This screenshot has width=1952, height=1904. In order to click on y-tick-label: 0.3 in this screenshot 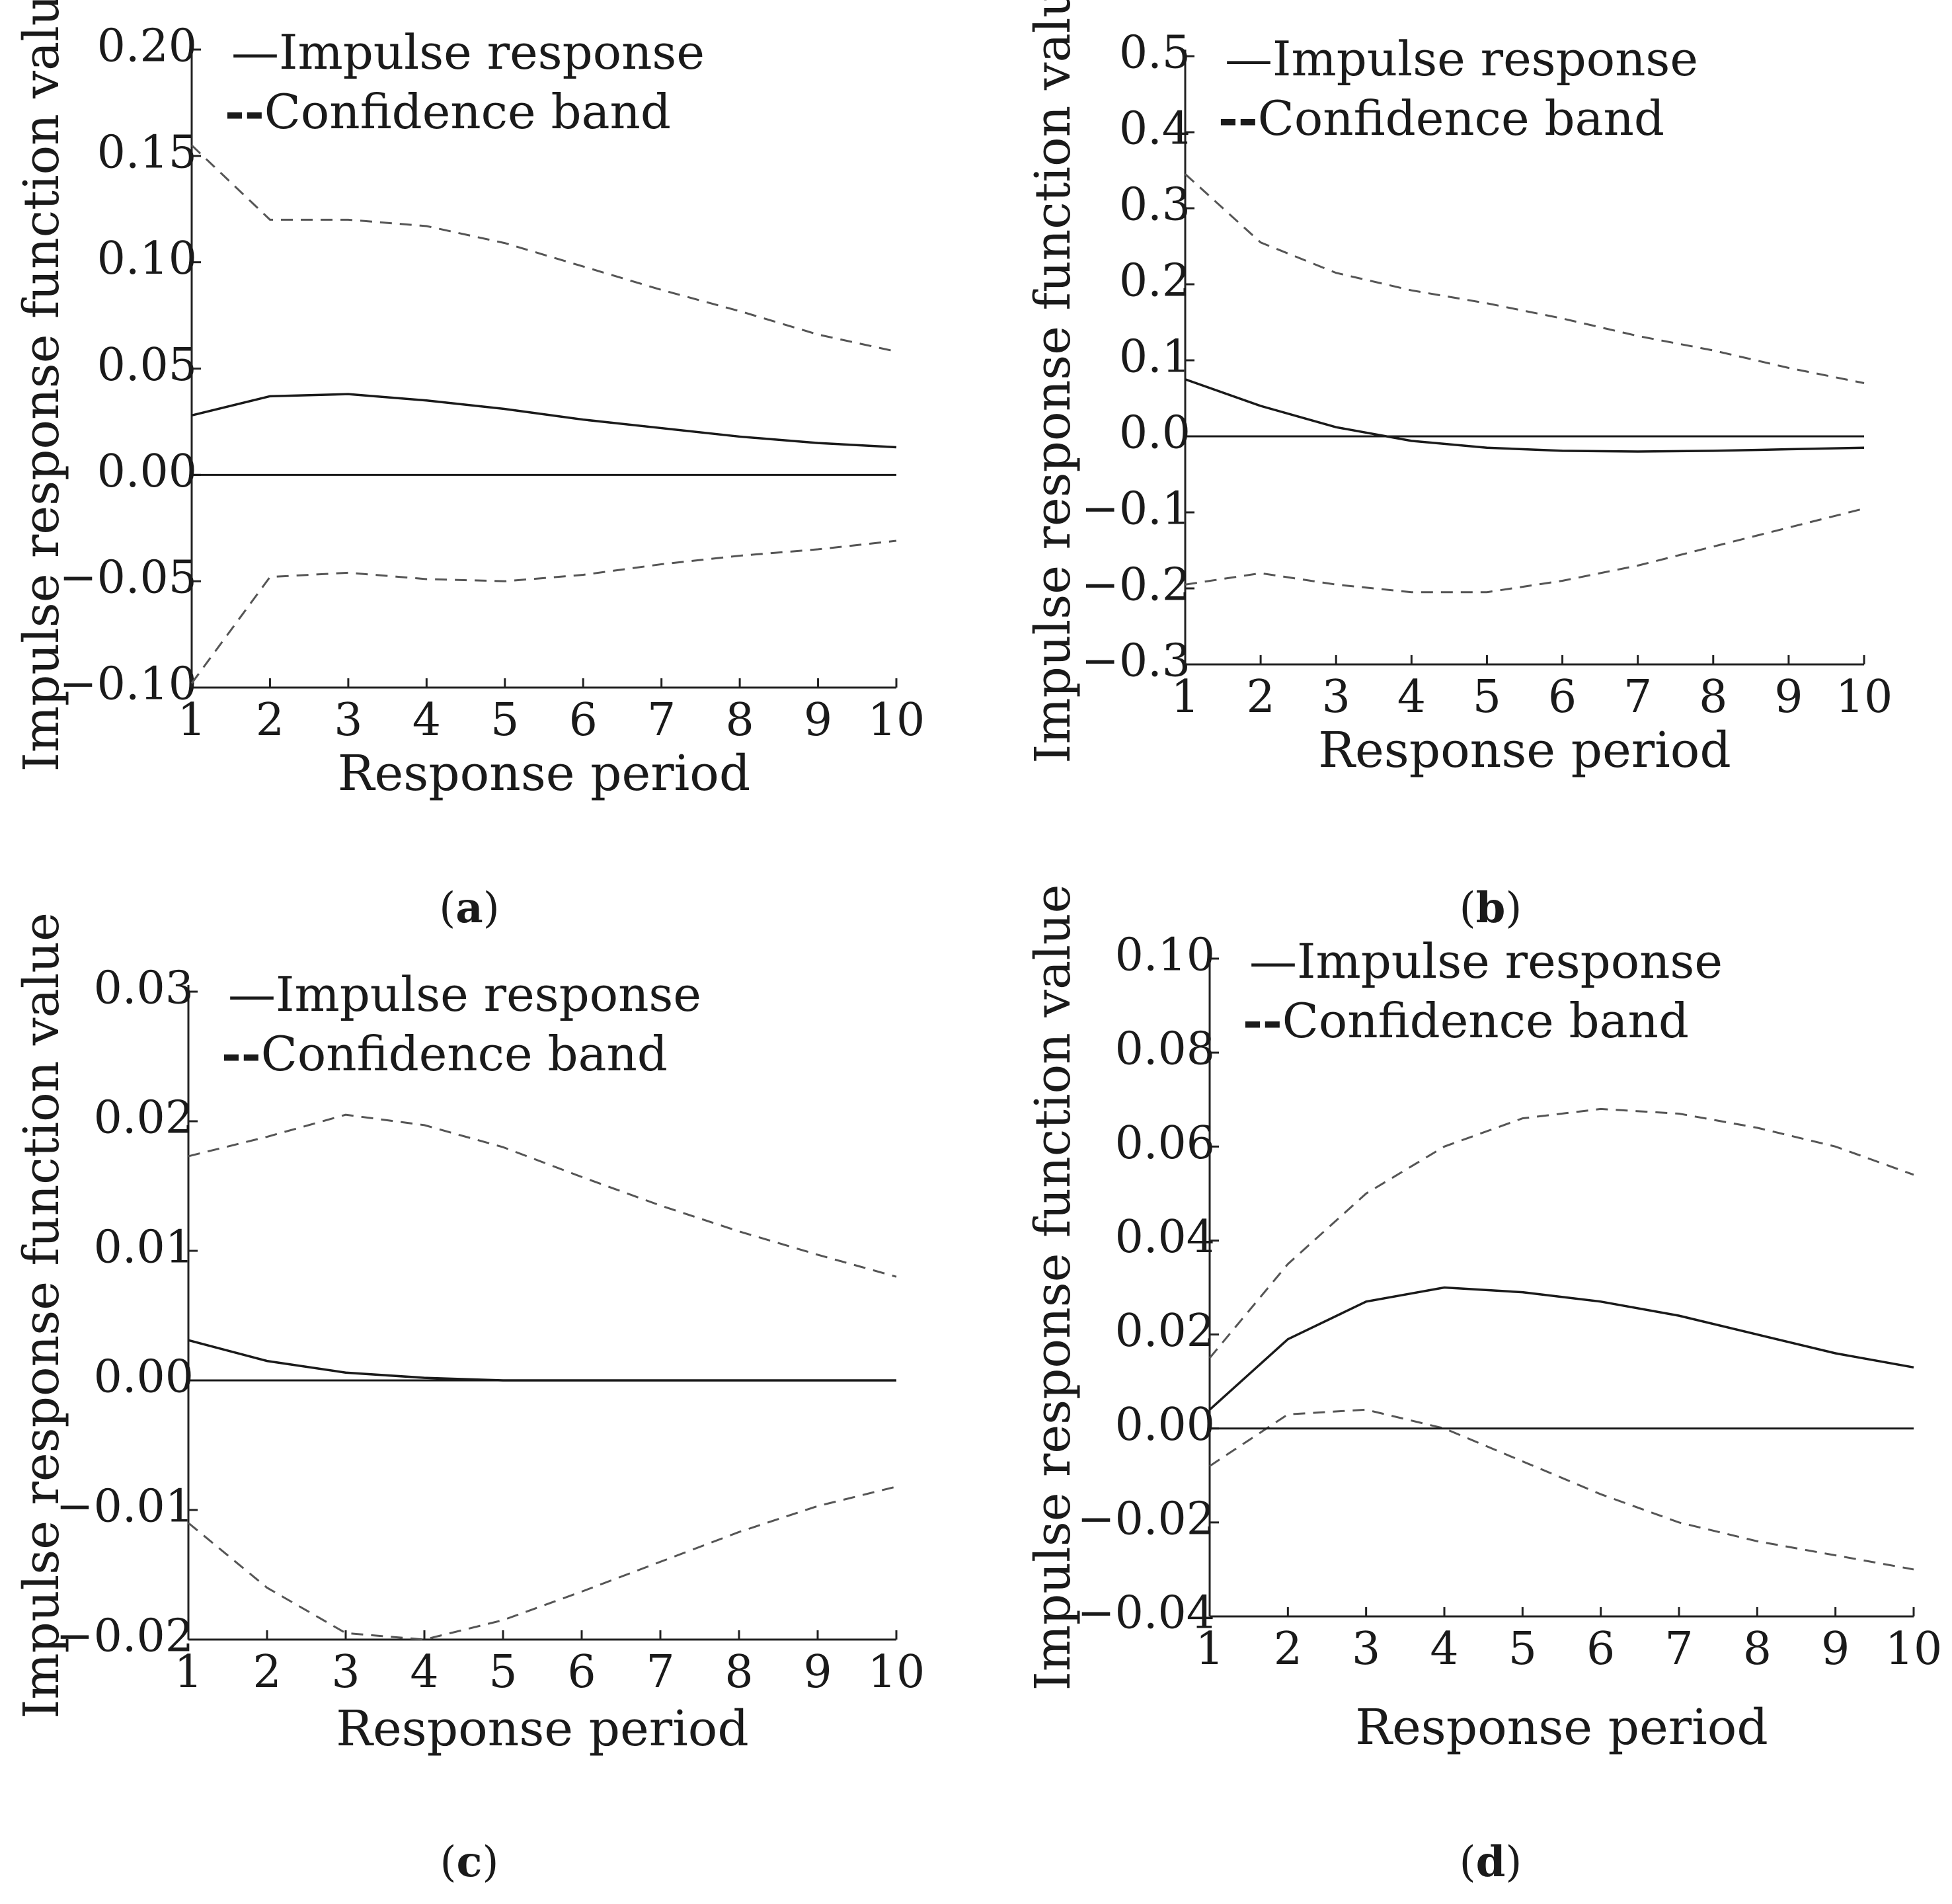, I will do `click(1155, 205)`.